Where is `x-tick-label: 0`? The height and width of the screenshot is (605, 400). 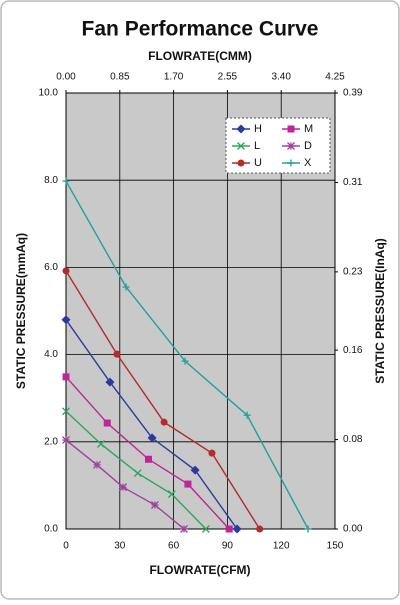 x-tick-label: 0 is located at coordinates (66, 546).